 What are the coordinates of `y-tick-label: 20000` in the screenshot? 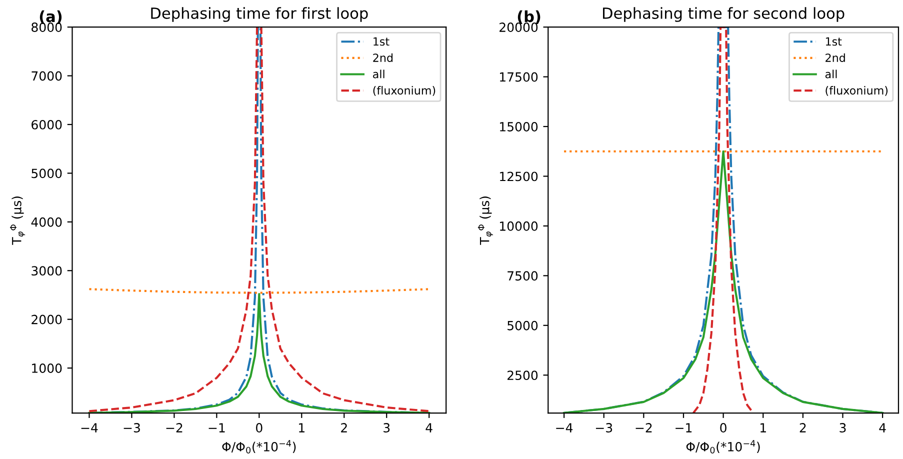 It's located at (519, 27).